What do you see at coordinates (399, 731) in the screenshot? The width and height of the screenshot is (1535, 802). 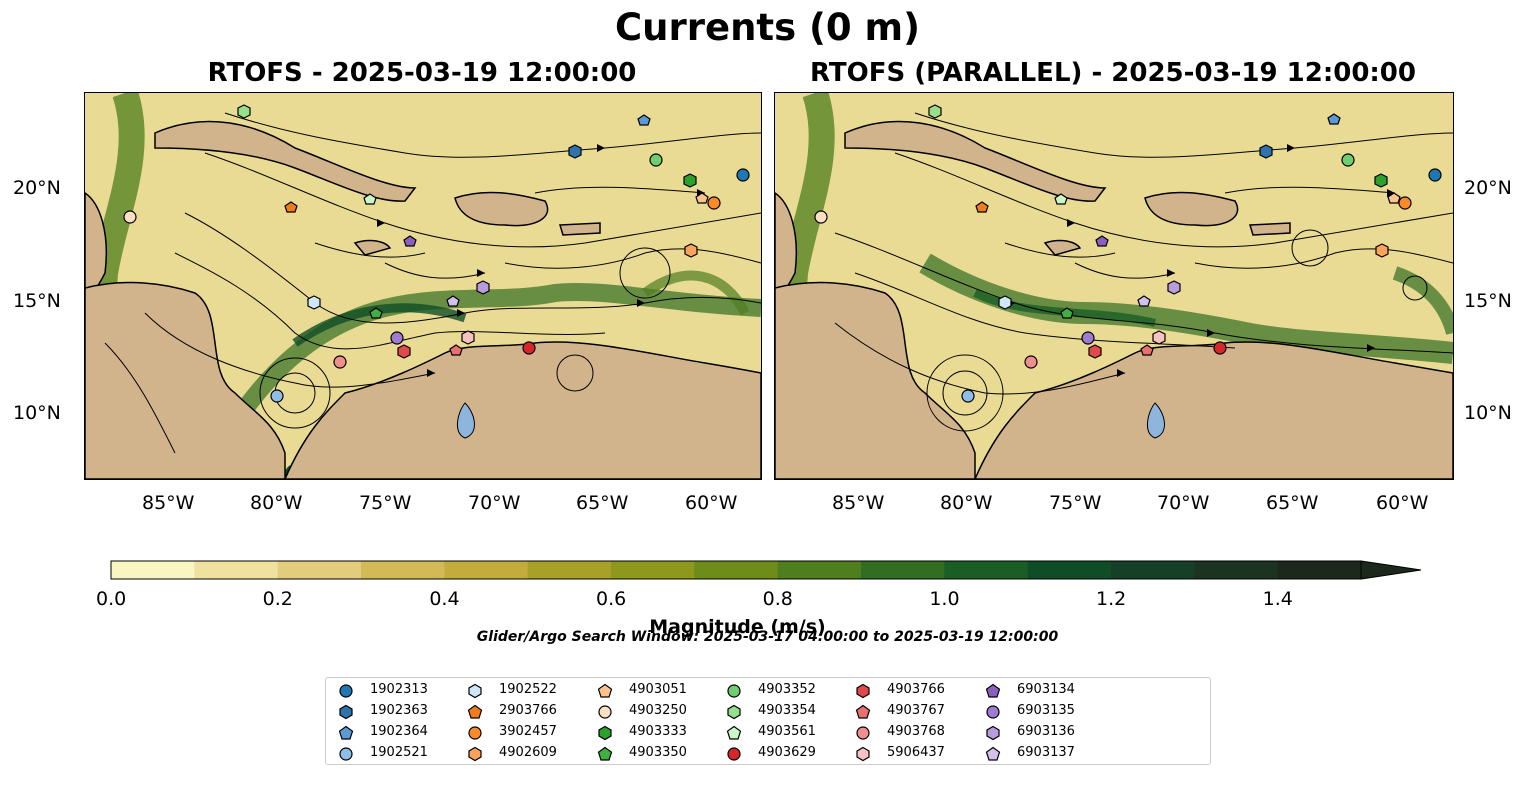 I see `legend-entry-label: 1902364` at bounding box center [399, 731].